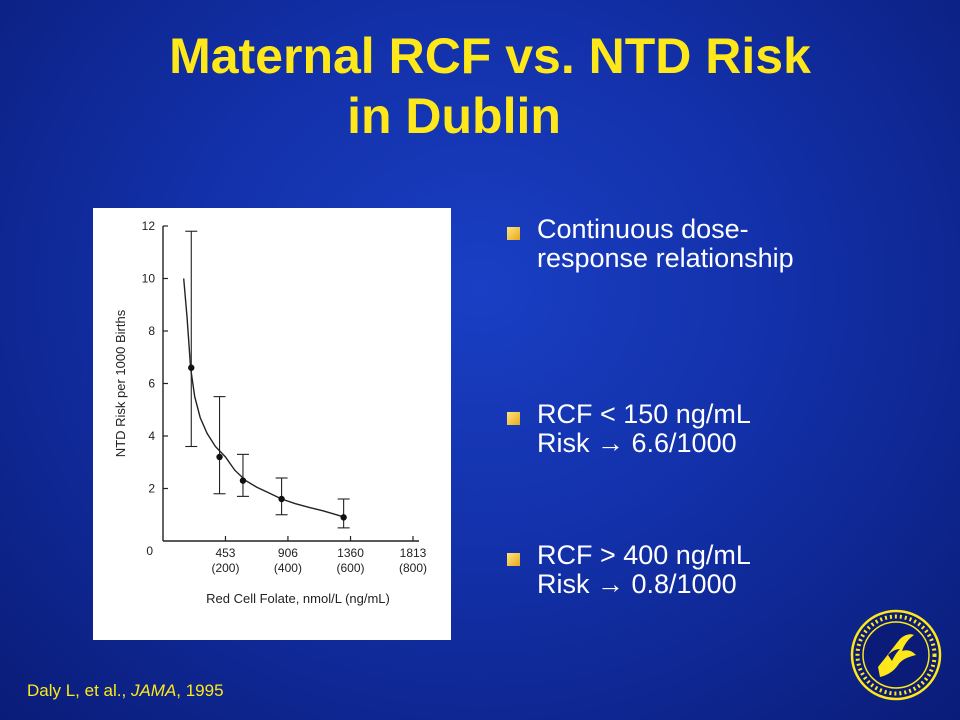 The width and height of the screenshot is (960, 720). Describe the element at coordinates (225, 568) in the screenshot. I see `x-tick-sublabel: (200)` at that location.